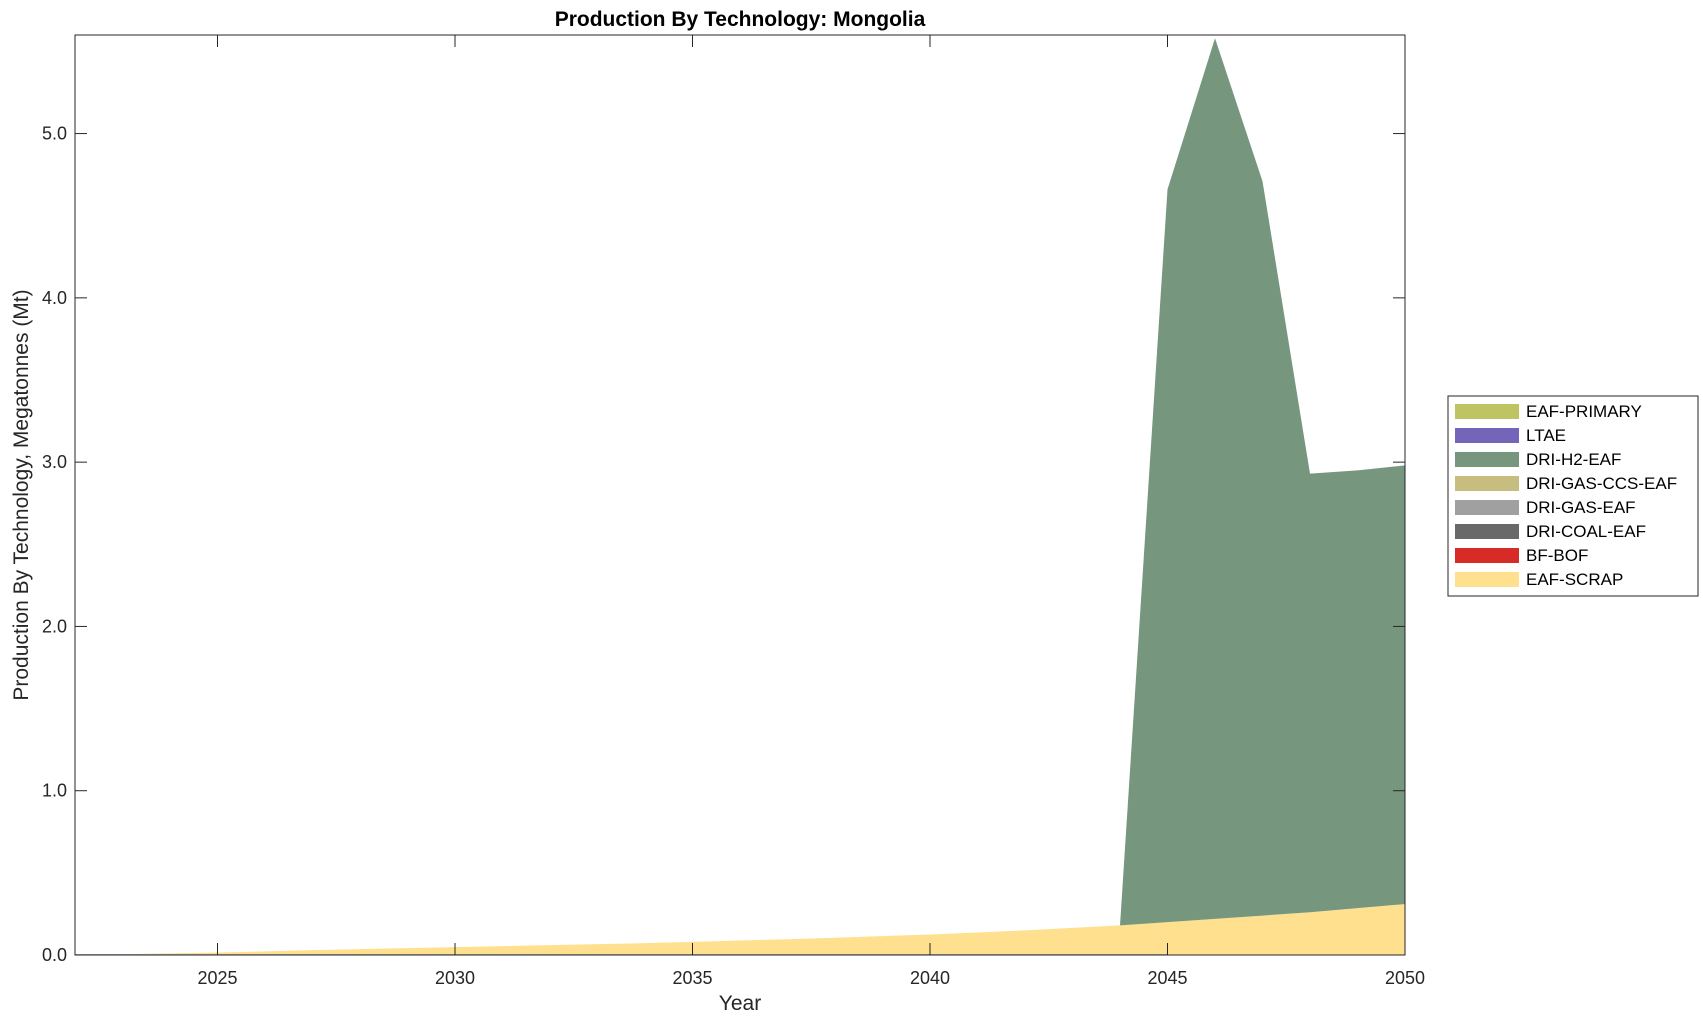  What do you see at coordinates (54, 791) in the screenshot?
I see `y-tick-label: 1.0` at bounding box center [54, 791].